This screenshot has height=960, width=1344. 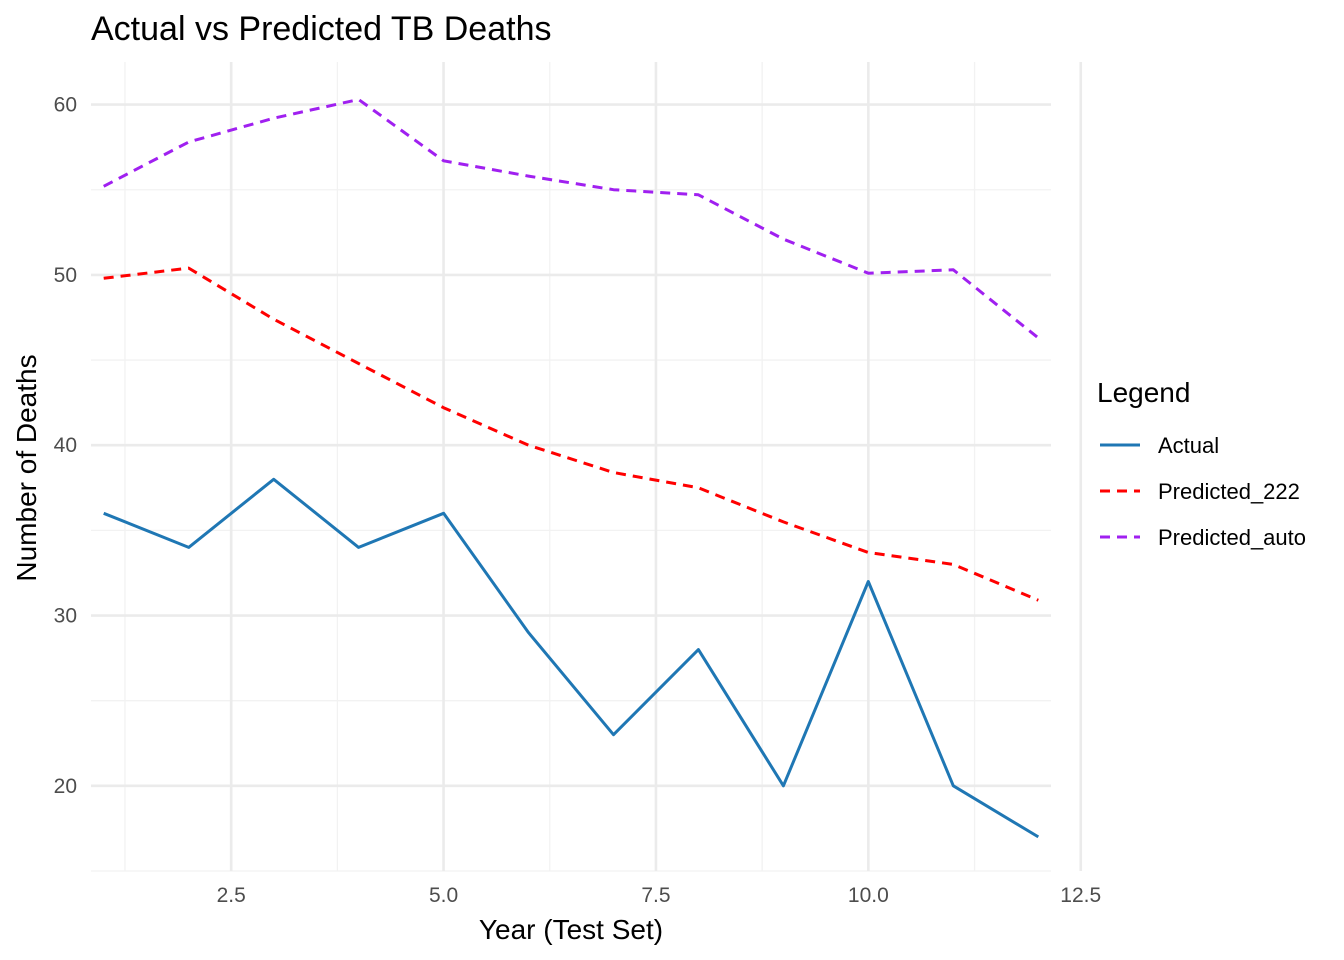 I want to click on legend: Legend Actual Predicted_222 Predicted_auto, so click(x=1201, y=463).